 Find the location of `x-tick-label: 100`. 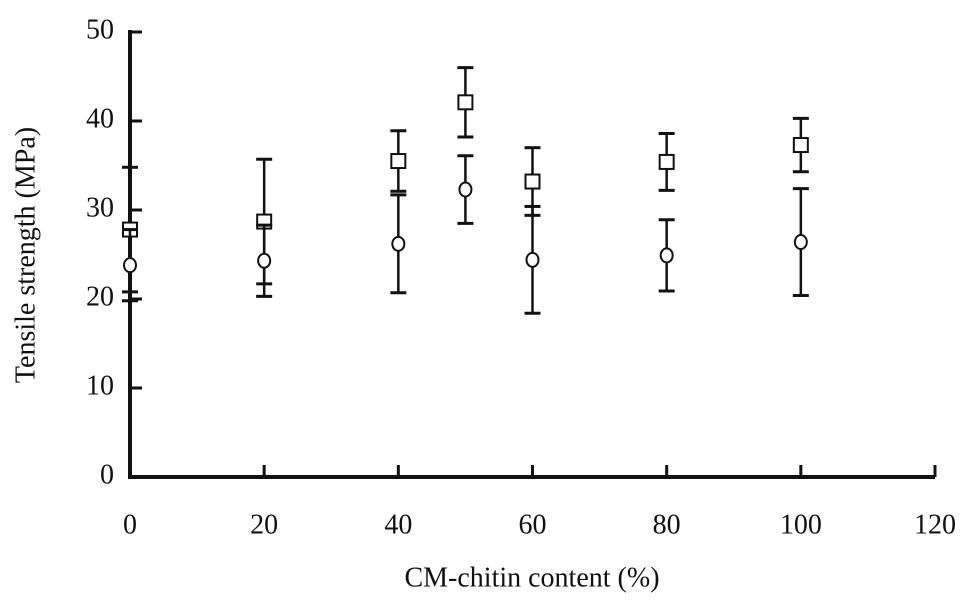

x-tick-label: 100 is located at coordinates (801, 524).